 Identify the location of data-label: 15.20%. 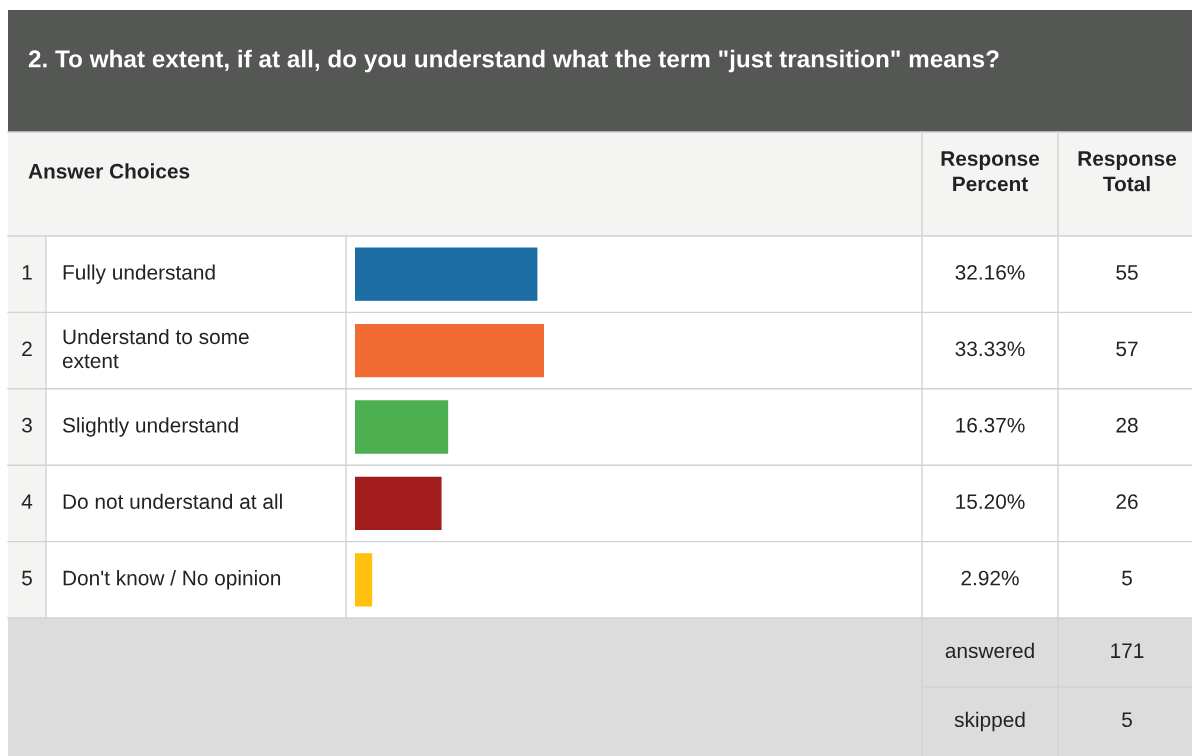
(990, 501).